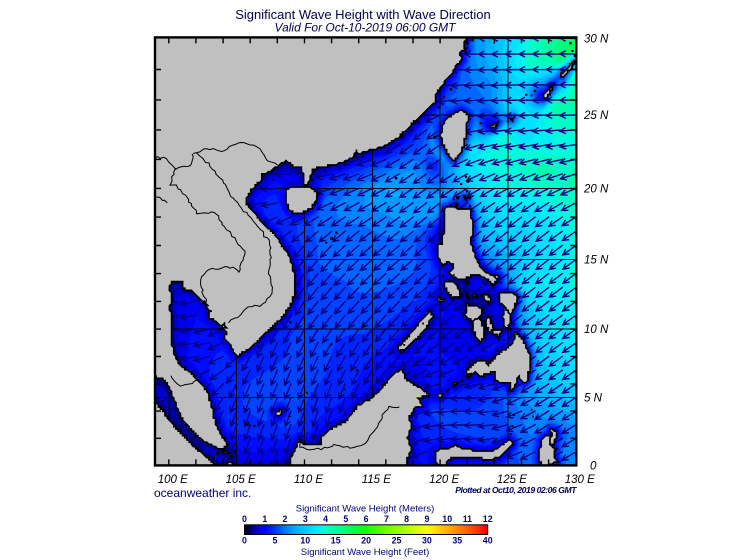  I want to click on svg-text: 130 E, so click(580, 480).